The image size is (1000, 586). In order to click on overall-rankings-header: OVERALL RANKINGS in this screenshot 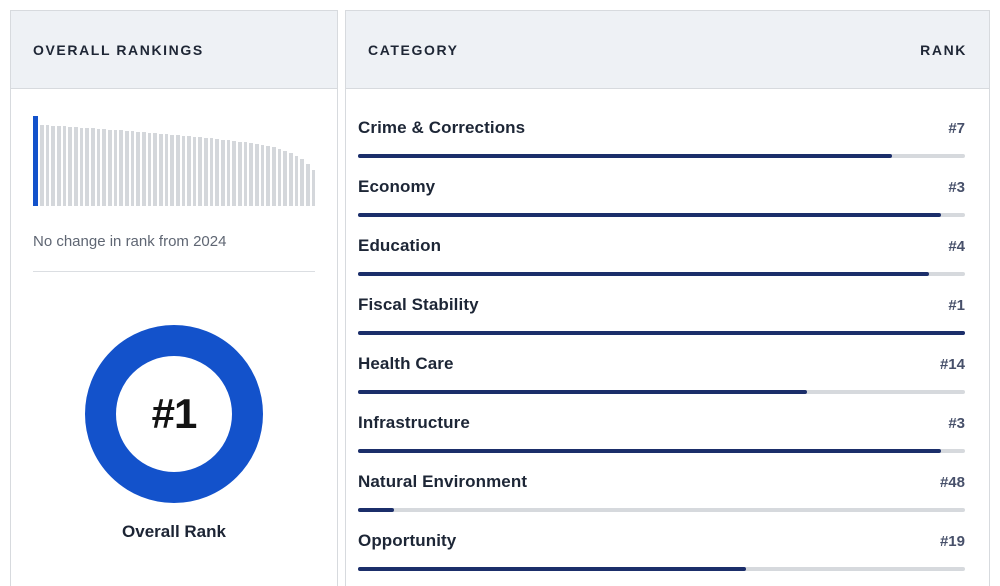, I will do `click(174, 50)`.